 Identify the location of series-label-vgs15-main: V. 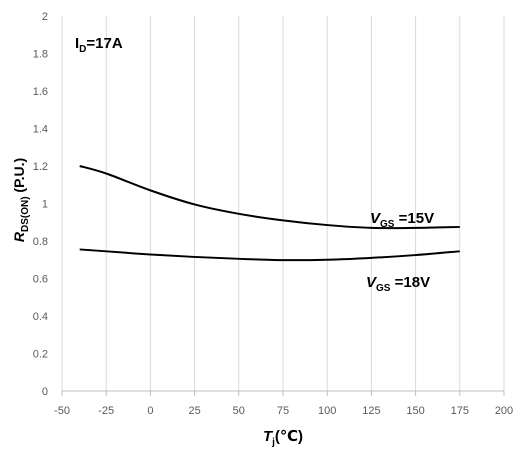
(376, 218).